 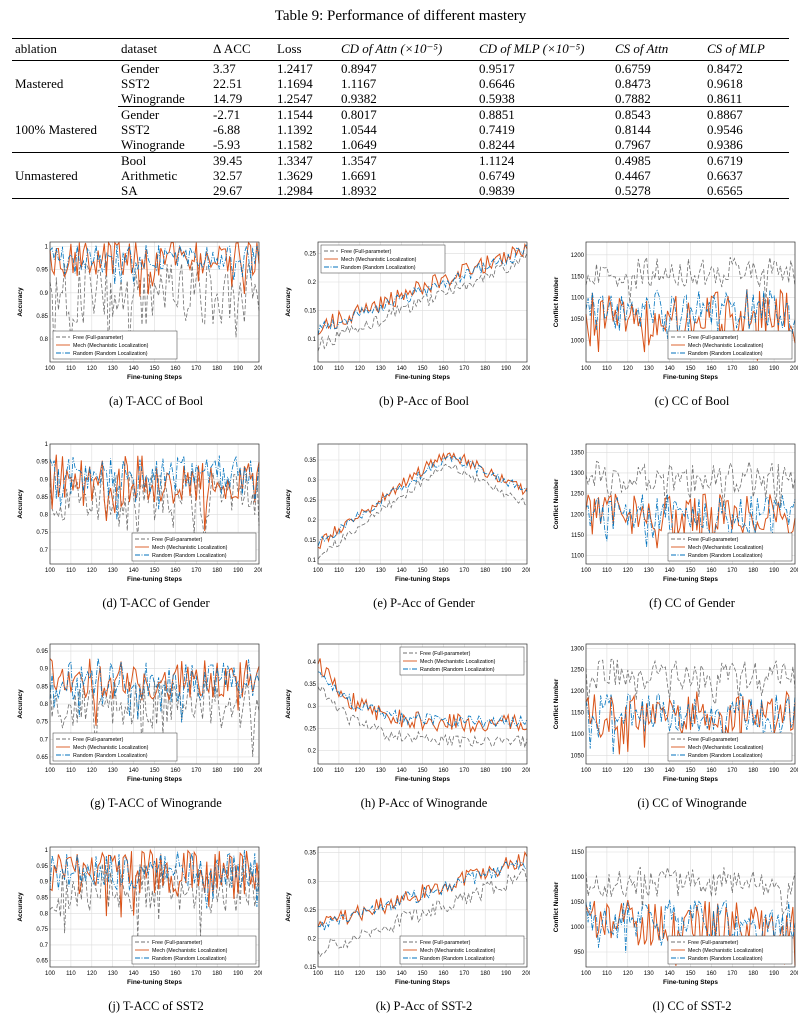 I want to click on y-tick-label: 0.95, so click(x=42, y=652).